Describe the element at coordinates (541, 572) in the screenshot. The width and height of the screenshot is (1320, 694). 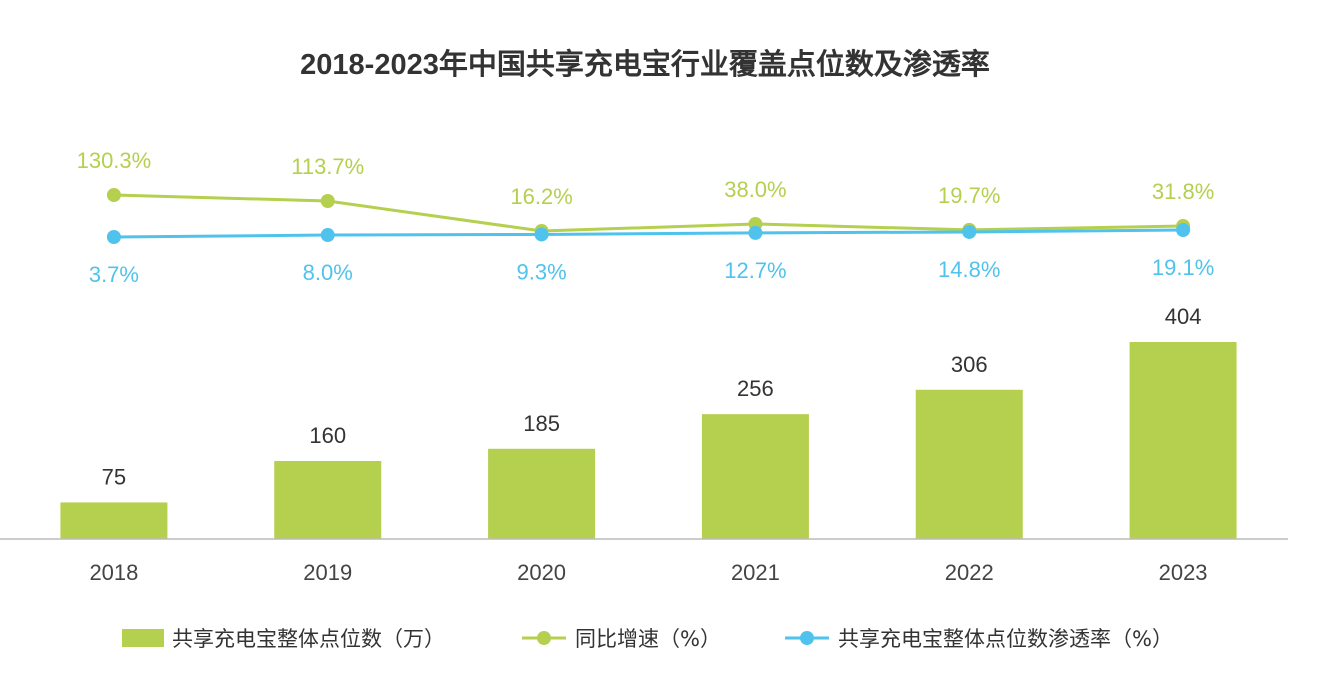
I see `x-tick-2020: 2020` at that location.